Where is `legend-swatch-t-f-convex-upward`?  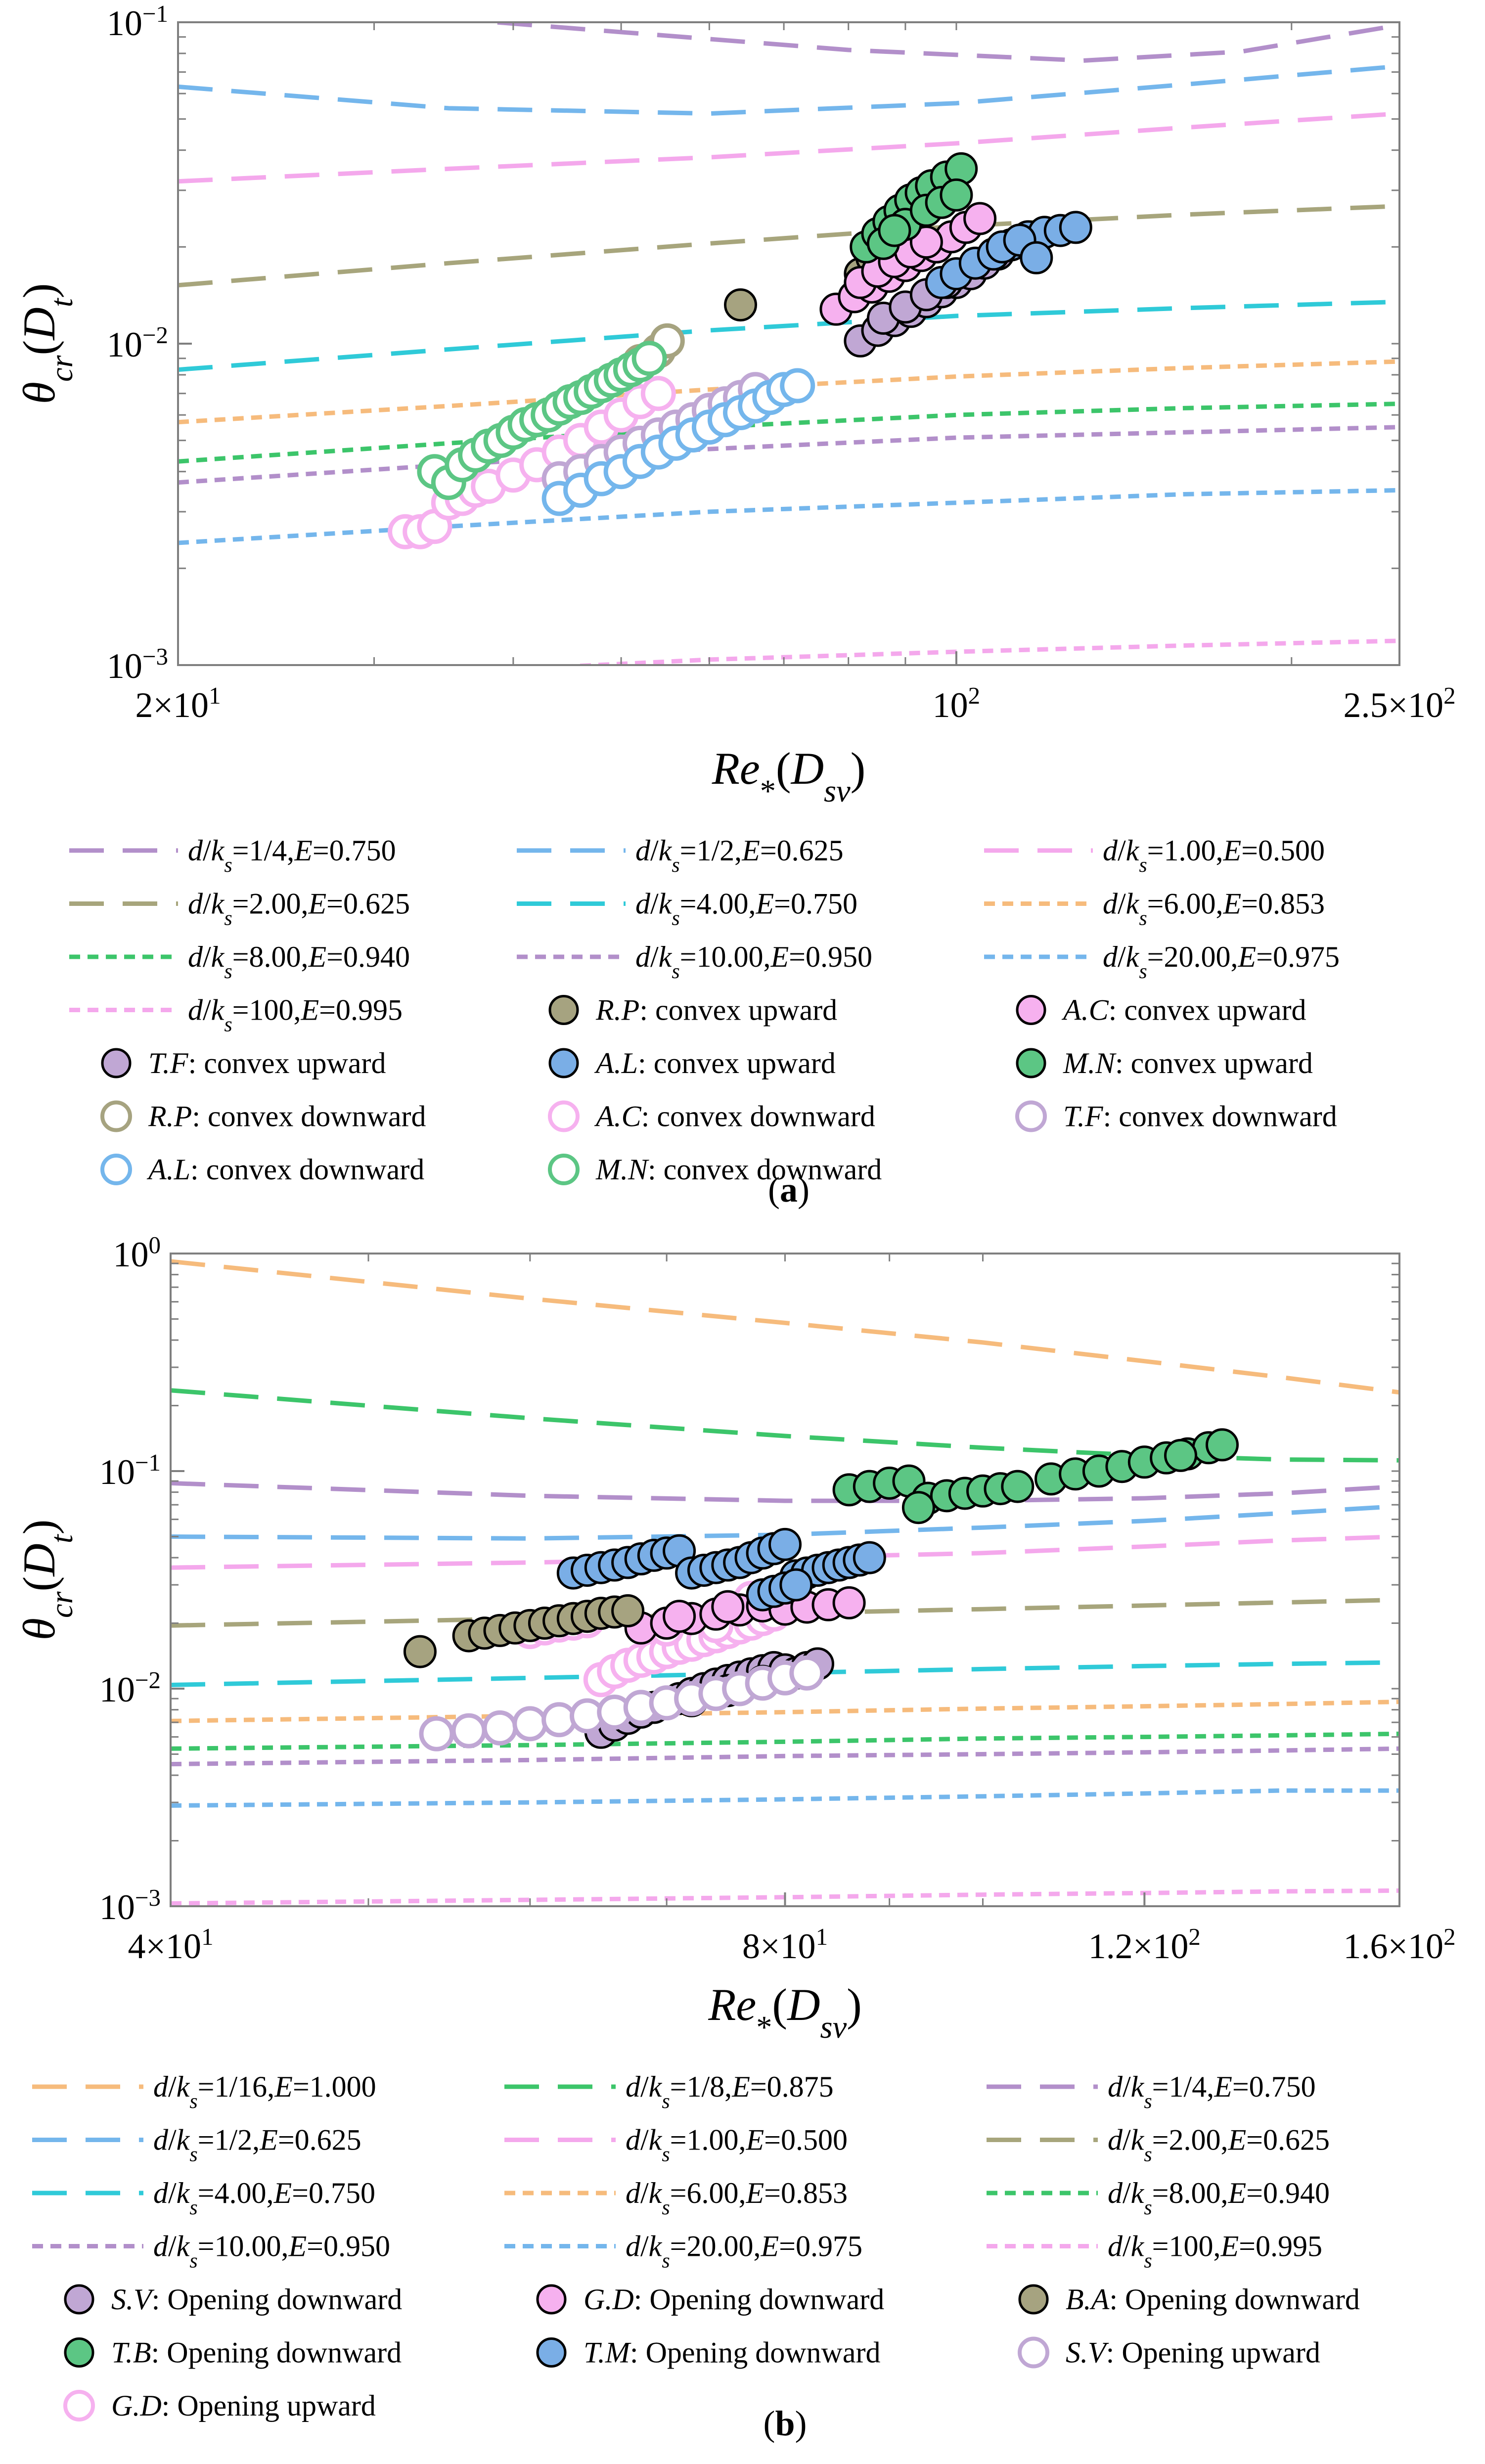 legend-swatch-t-f-convex-upward is located at coordinates (116, 1063).